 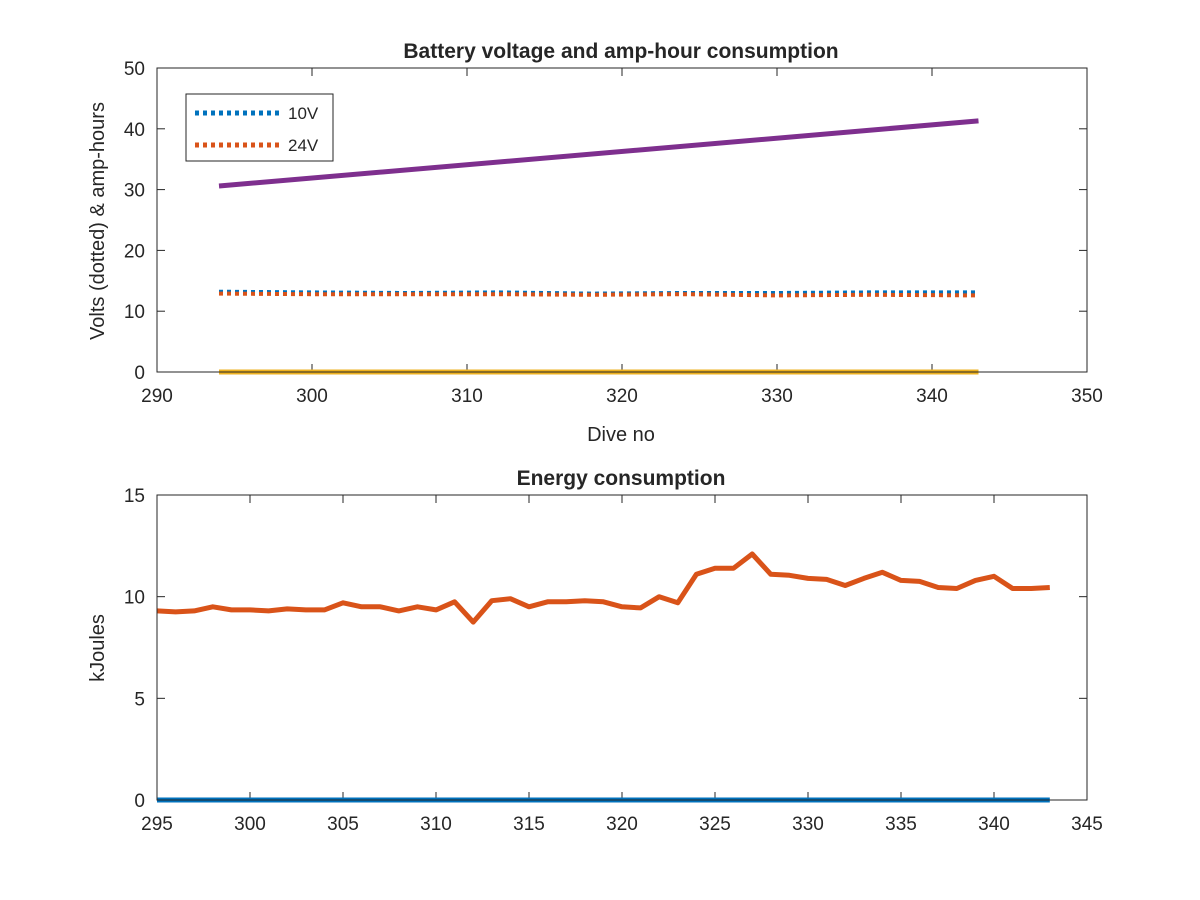 What do you see at coordinates (139, 699) in the screenshot?
I see `y-tick-label: 5` at bounding box center [139, 699].